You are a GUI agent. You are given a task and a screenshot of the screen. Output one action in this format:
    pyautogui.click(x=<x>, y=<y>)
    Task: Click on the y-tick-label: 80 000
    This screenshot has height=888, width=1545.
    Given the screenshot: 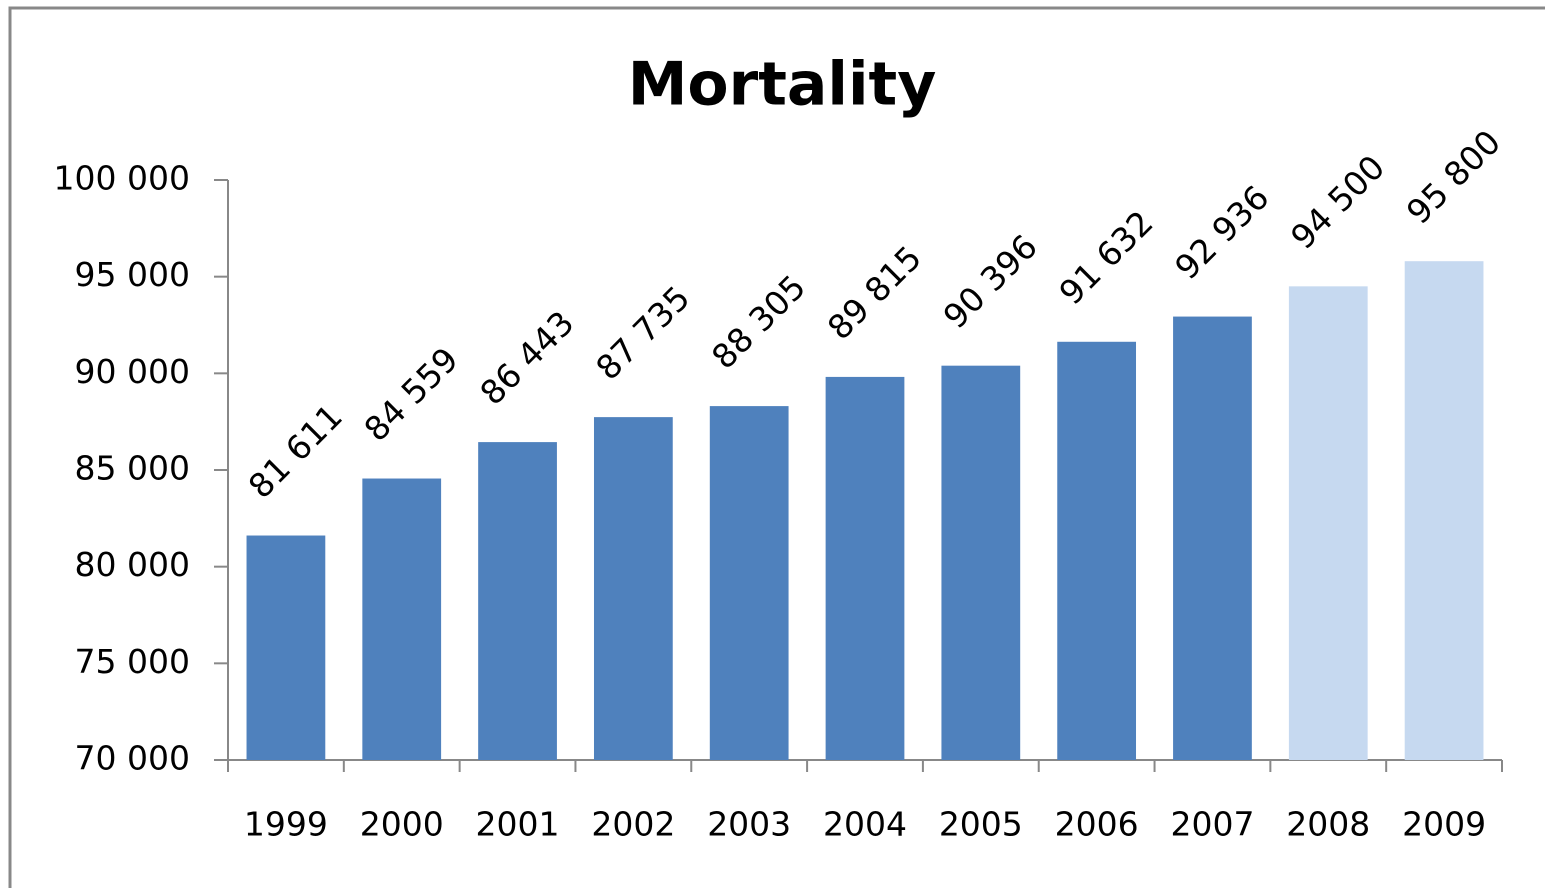 What is the action you would take?
    pyautogui.click(x=132, y=564)
    